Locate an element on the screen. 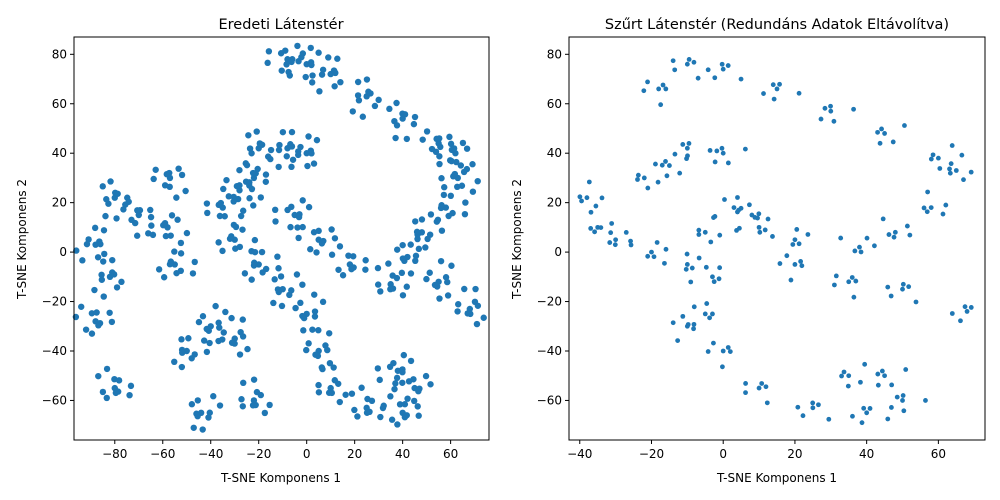 This screenshot has height=500, width=1000. left-chart-title: Eredeti Látenstér is located at coordinates (280, 25).